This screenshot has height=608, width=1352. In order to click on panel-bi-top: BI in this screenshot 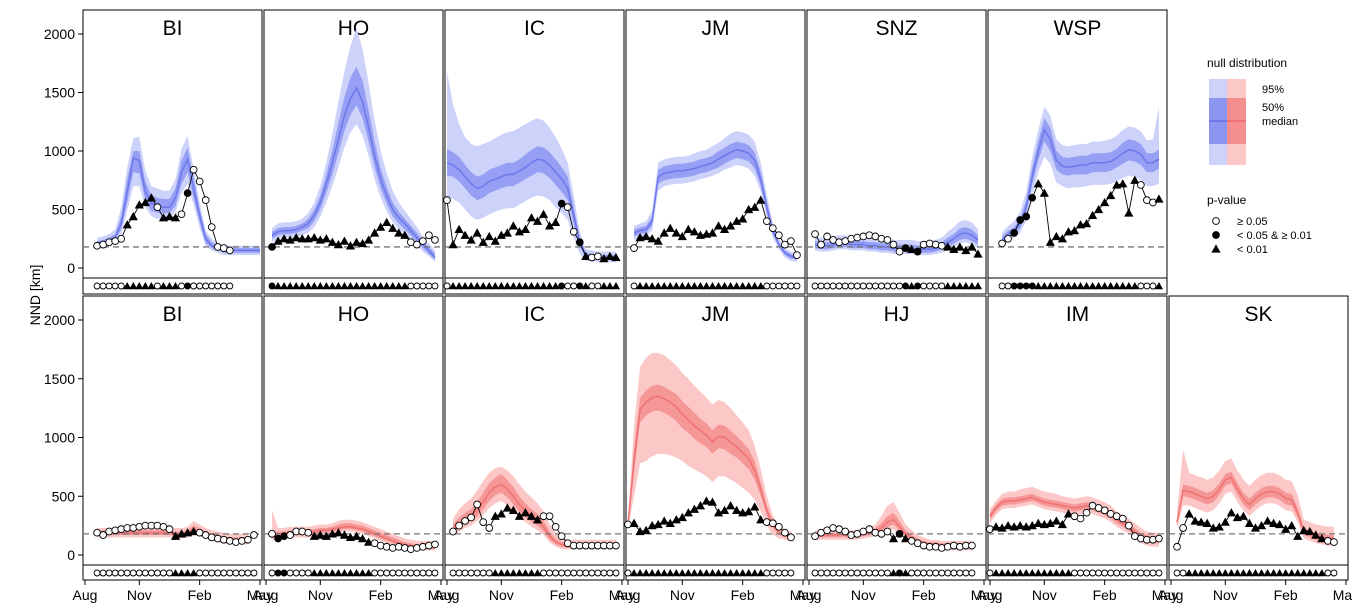, I will do `click(172, 152)`.